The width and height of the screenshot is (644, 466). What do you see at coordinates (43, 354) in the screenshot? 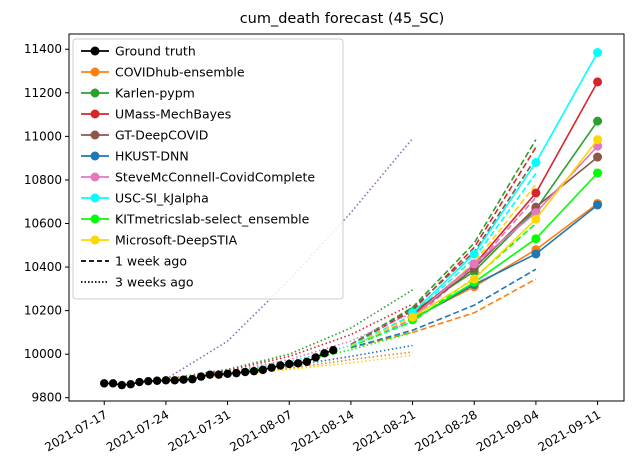
I see `y-tick-label: 10000` at bounding box center [43, 354].